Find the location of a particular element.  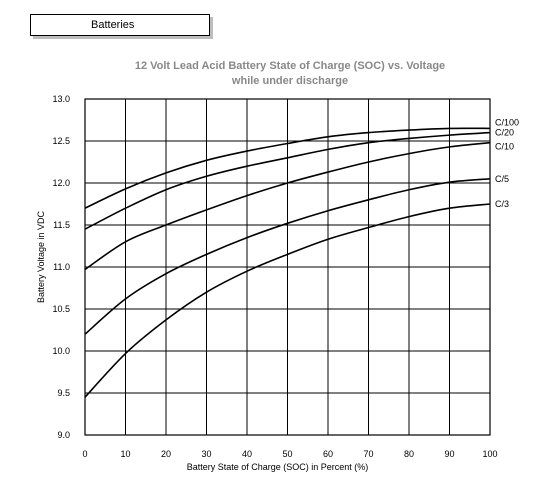

series-label: C/20 is located at coordinates (504, 133).